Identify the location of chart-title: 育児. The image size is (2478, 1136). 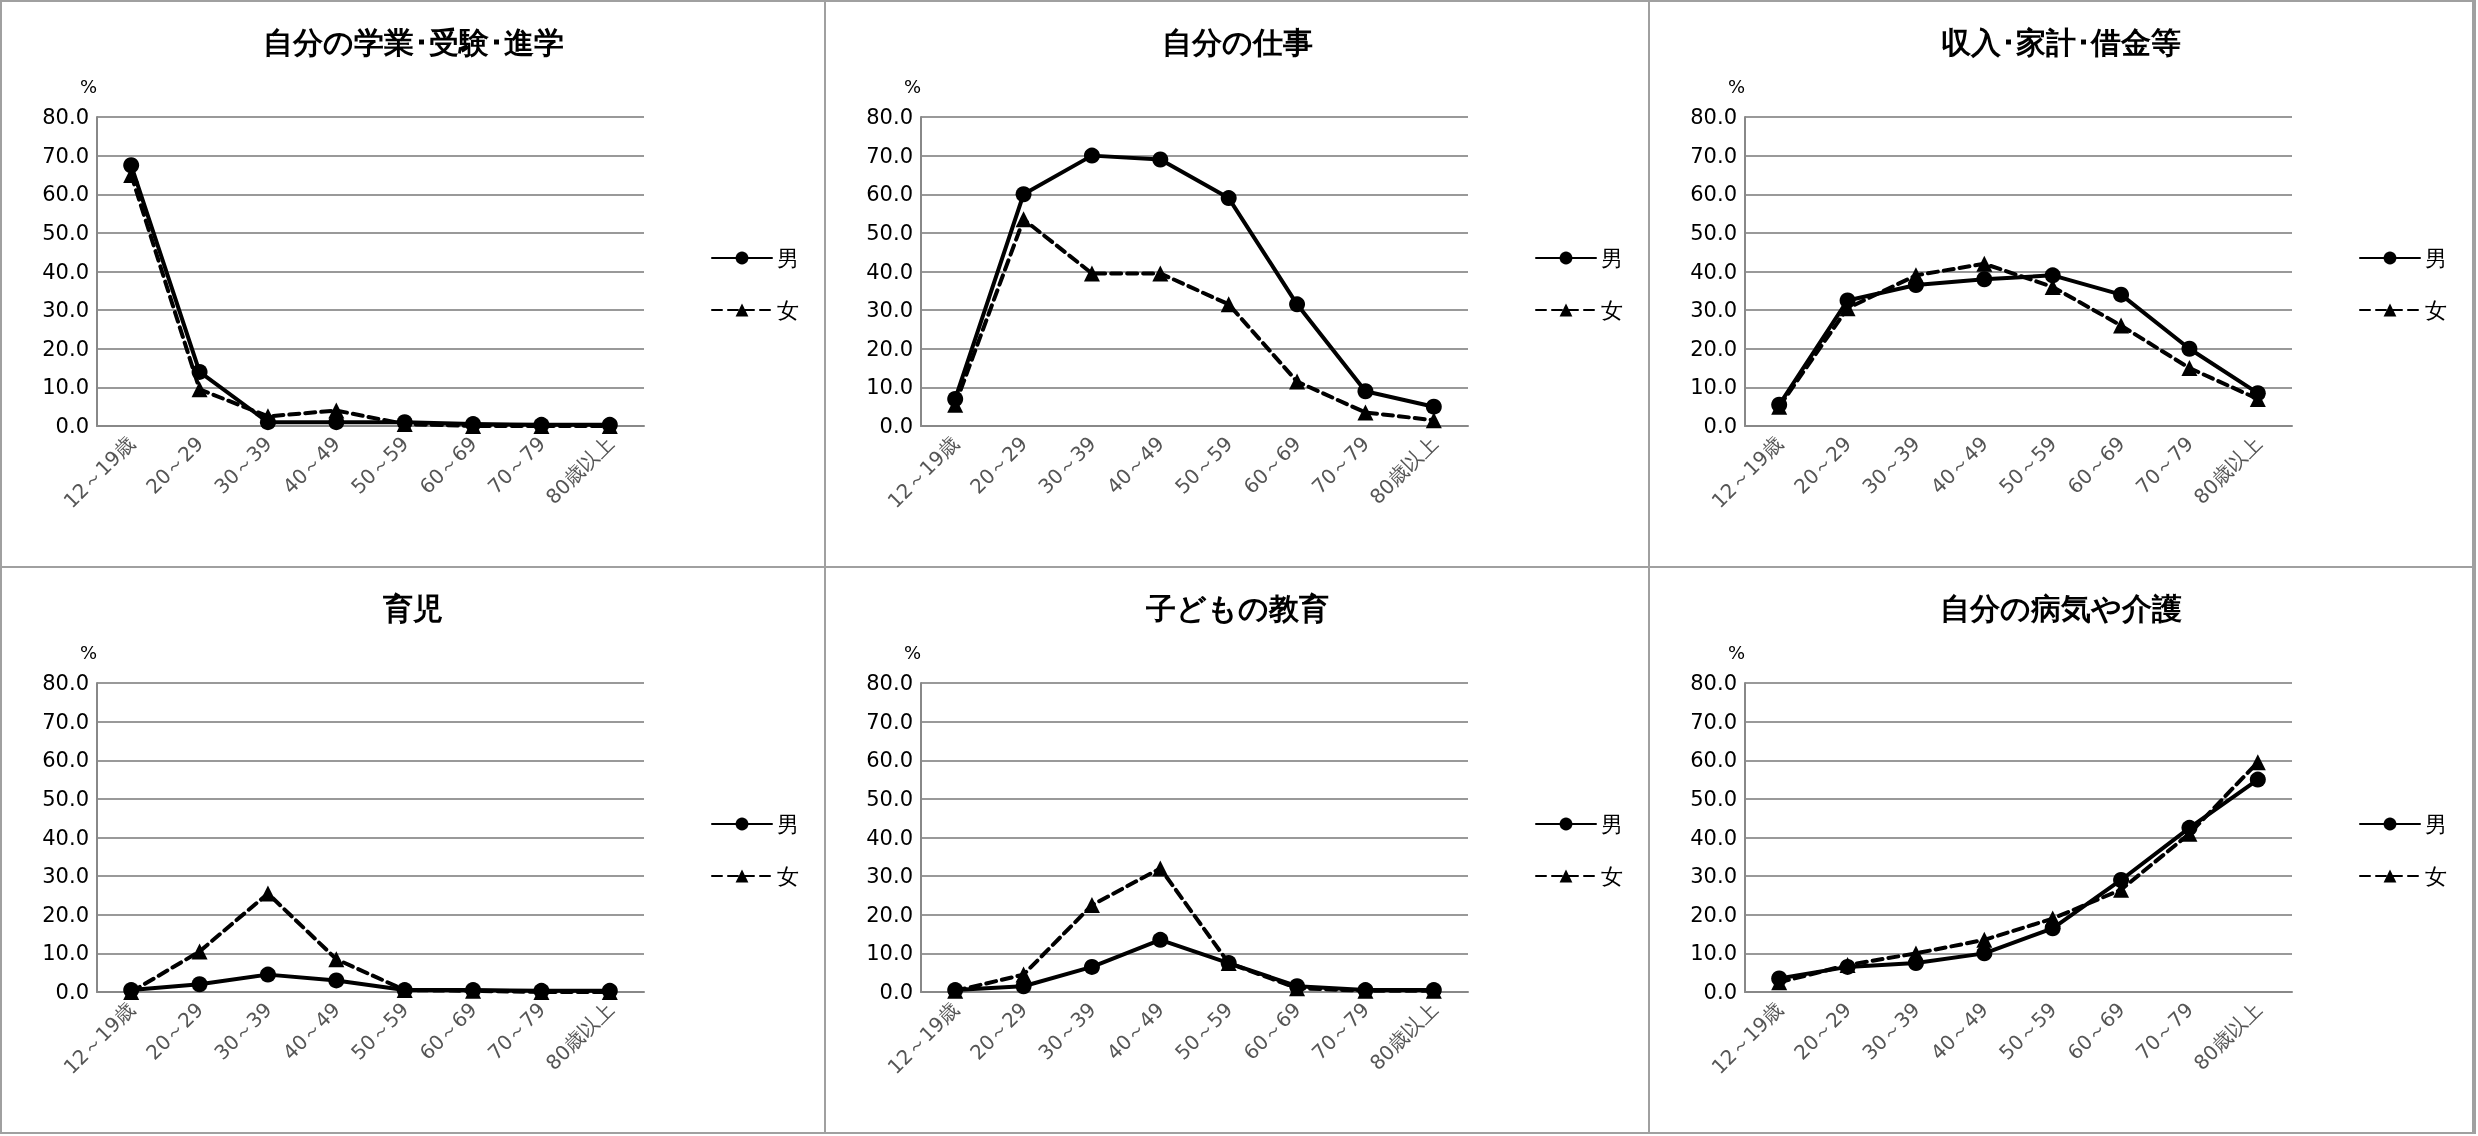
(412, 608).